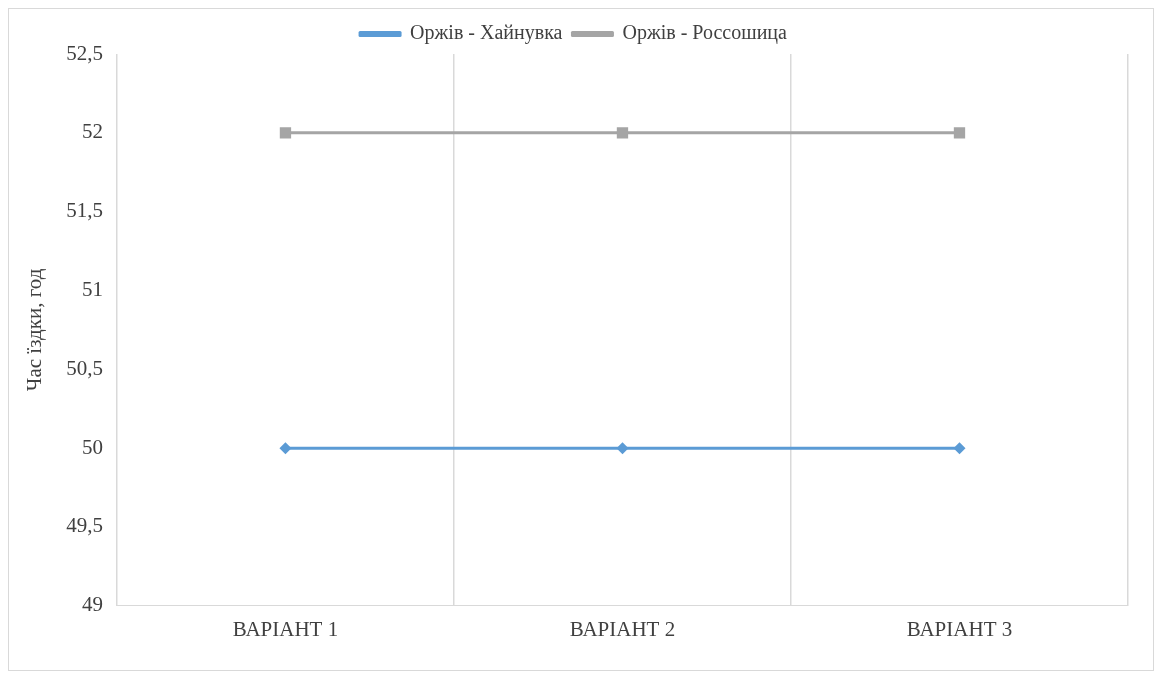 This screenshot has height=677, width=1160. What do you see at coordinates (84, 210) in the screenshot?
I see `y-tick-label: 51,5` at bounding box center [84, 210].